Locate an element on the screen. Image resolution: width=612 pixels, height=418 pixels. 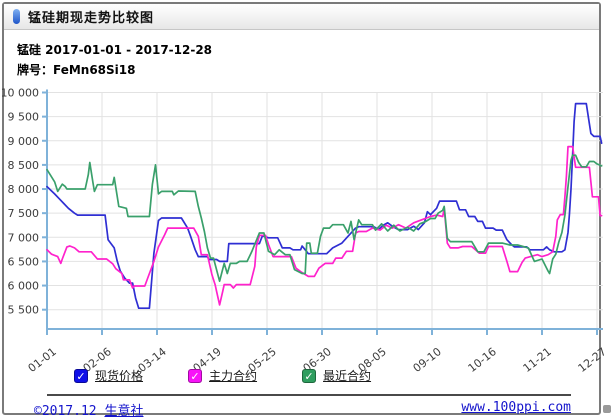
title-bar: 锰硅期现走势比较图 is located at coordinates (301, 17).